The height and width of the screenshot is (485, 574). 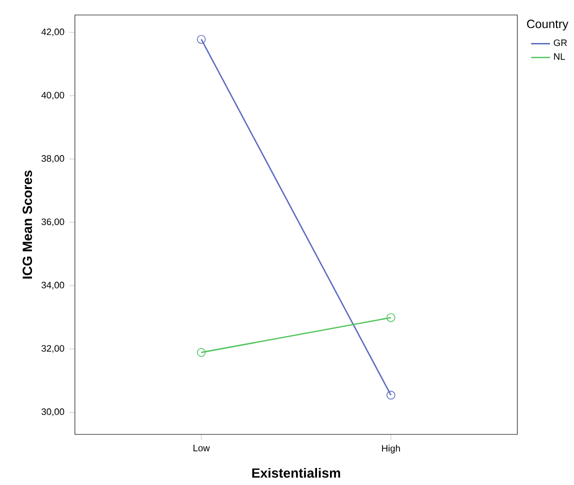 I want to click on legend-label: GR, so click(x=560, y=42).